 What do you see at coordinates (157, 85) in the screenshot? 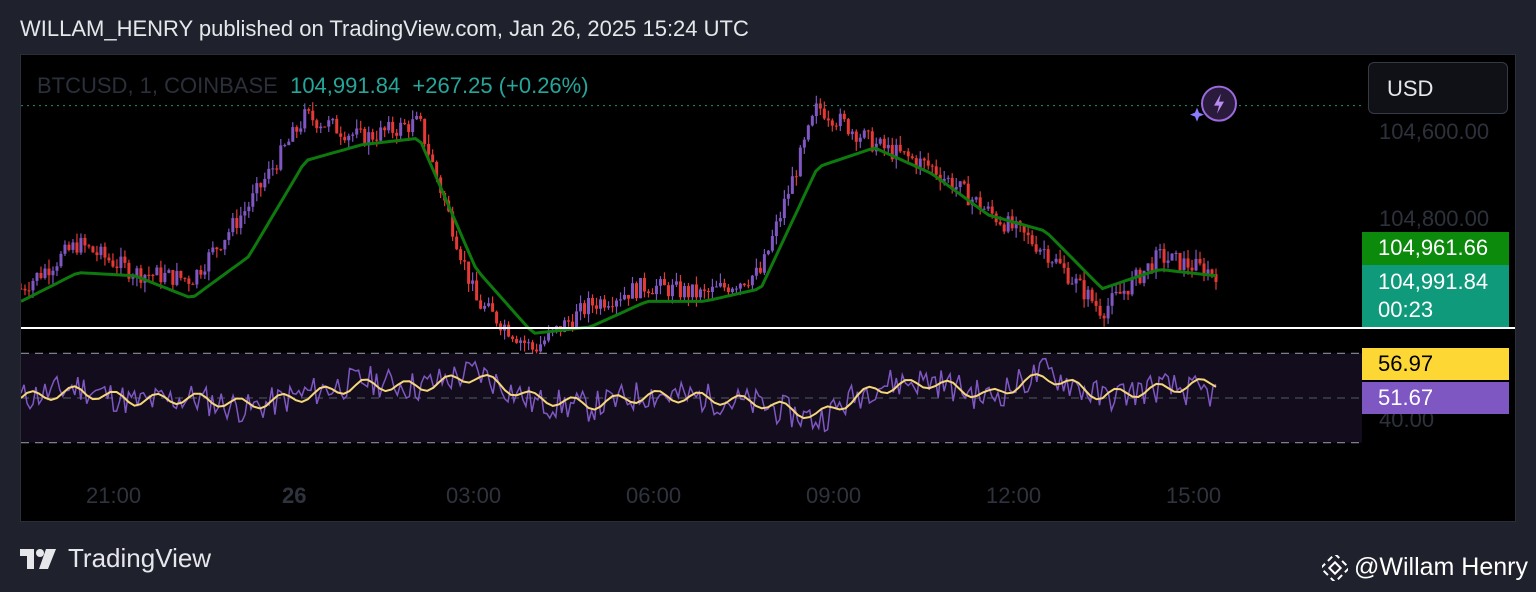
I see `legend-symbol: BTCUSD, 1, COINBASE` at bounding box center [157, 85].